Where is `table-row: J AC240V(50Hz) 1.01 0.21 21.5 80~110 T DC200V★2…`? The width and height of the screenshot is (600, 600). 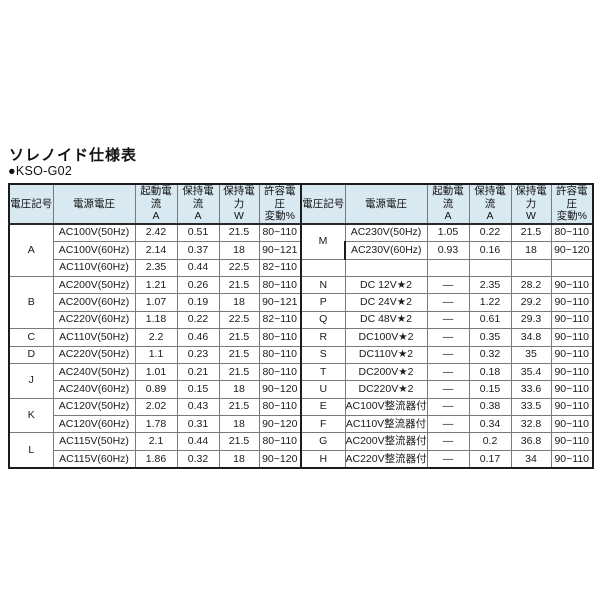 table-row: J AC240V(50Hz) 1.01 0.21 21.5 80~110 T DC200V★2… is located at coordinates (301, 380).